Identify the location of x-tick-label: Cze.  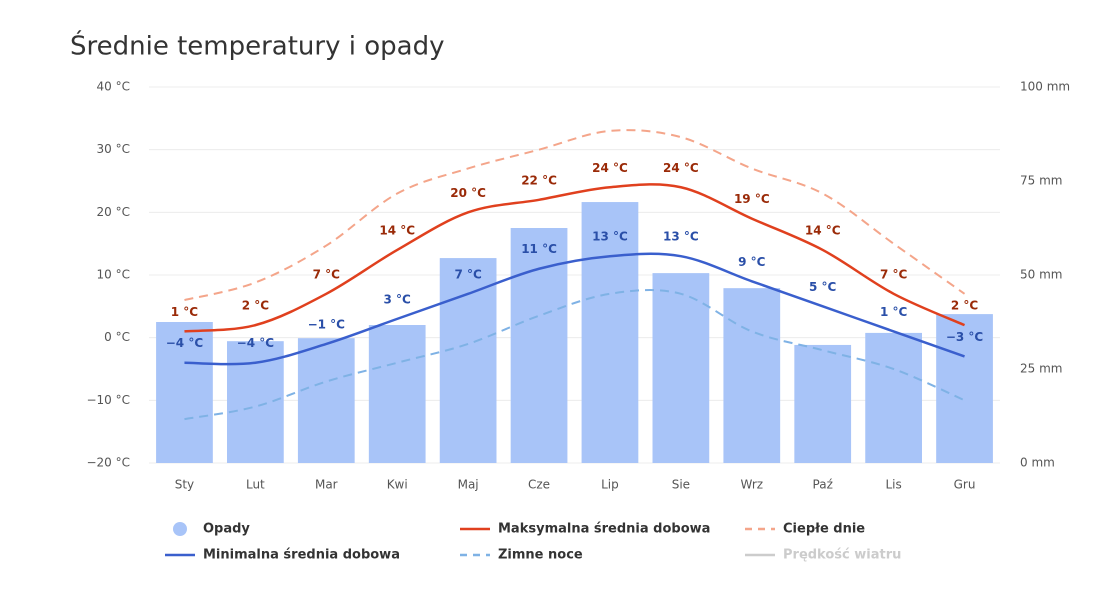
(539, 485).